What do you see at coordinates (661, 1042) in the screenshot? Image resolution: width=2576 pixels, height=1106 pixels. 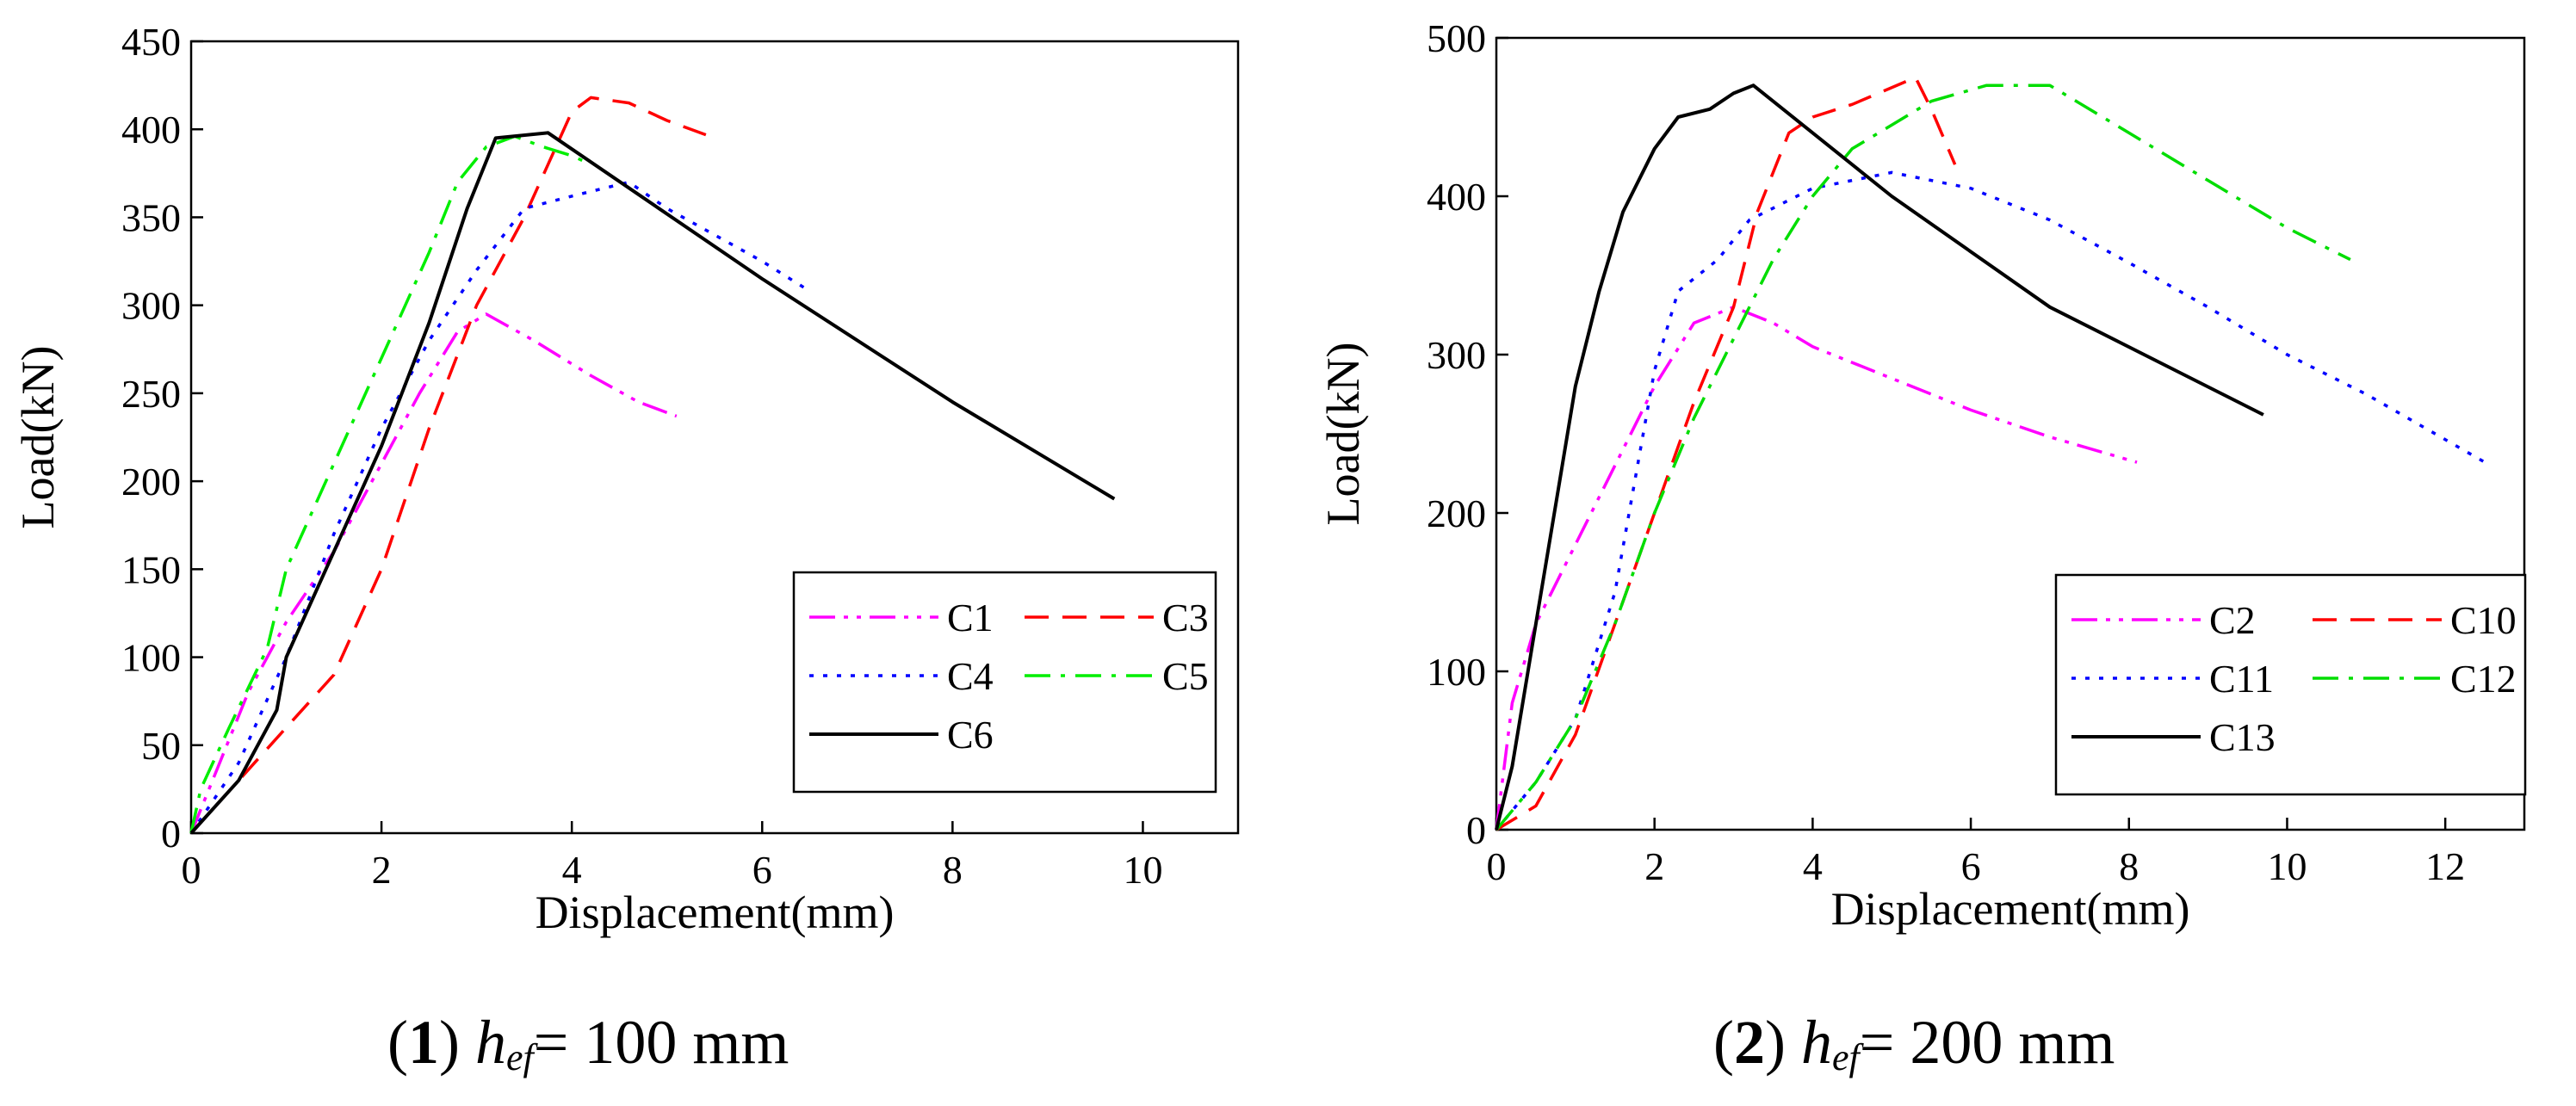 I see `caption-1-text: = 100 mm` at bounding box center [661, 1042].